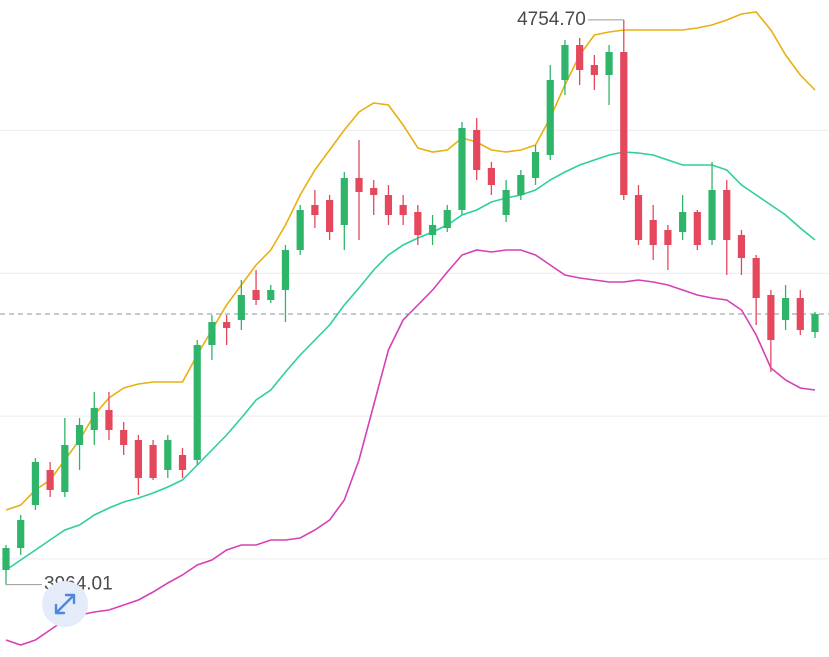 This screenshot has height=657, width=829. What do you see at coordinates (551, 19) in the screenshot?
I see `max-label: 4754.70` at bounding box center [551, 19].